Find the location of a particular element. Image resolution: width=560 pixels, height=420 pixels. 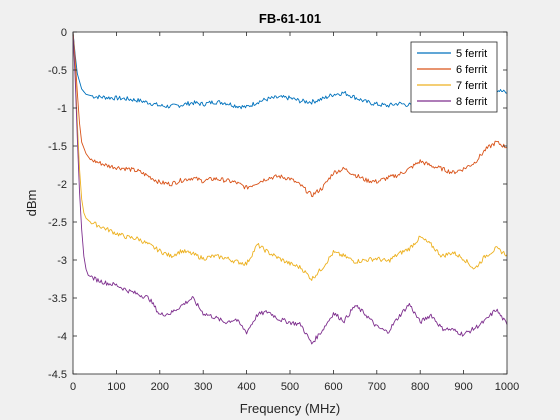

x-axis-label: Frequency (MHz) is located at coordinates (290, 408).